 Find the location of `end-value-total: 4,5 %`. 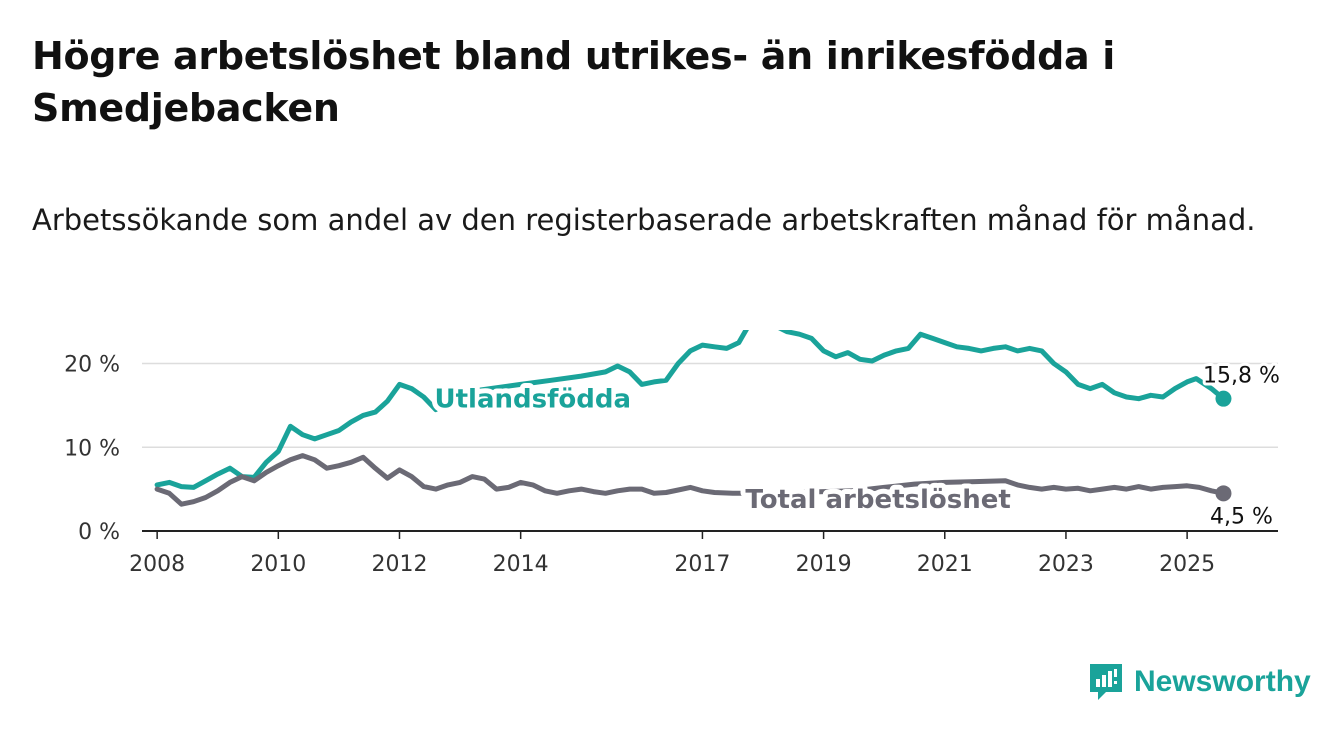

end-value-total: 4,5 % is located at coordinates (1241, 516).